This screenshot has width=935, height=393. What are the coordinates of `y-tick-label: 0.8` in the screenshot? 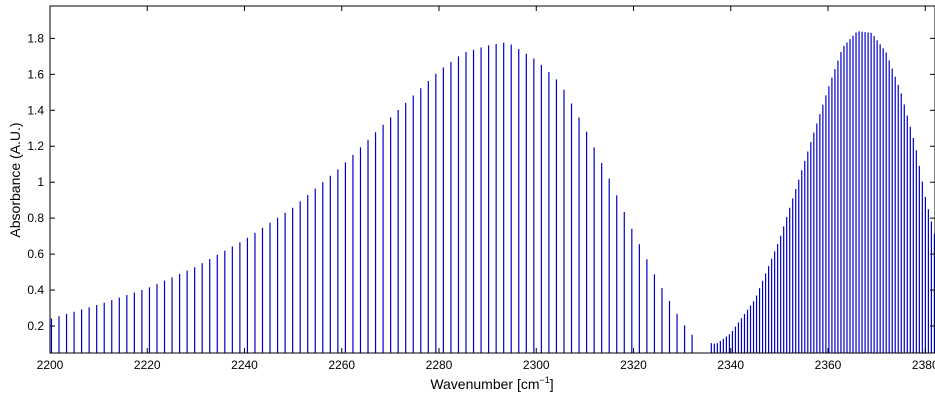 It's located at (35, 218).